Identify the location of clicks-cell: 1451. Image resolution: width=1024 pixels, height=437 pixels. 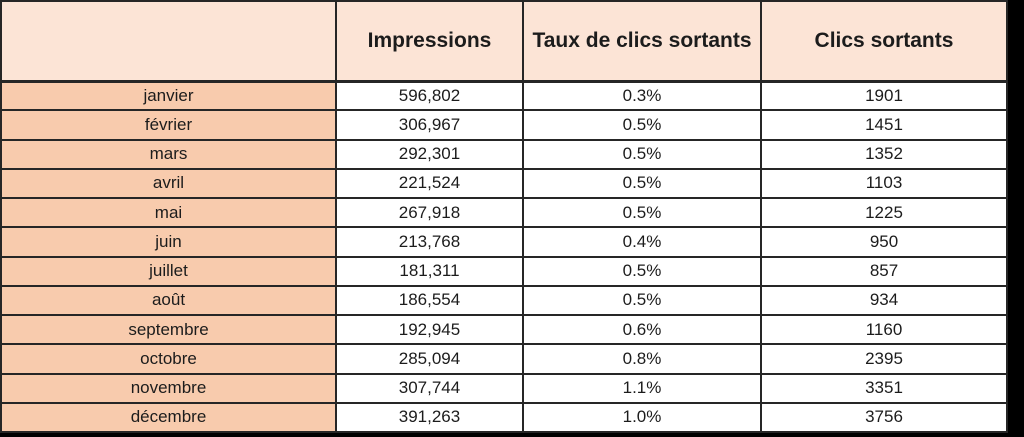
(884, 125).